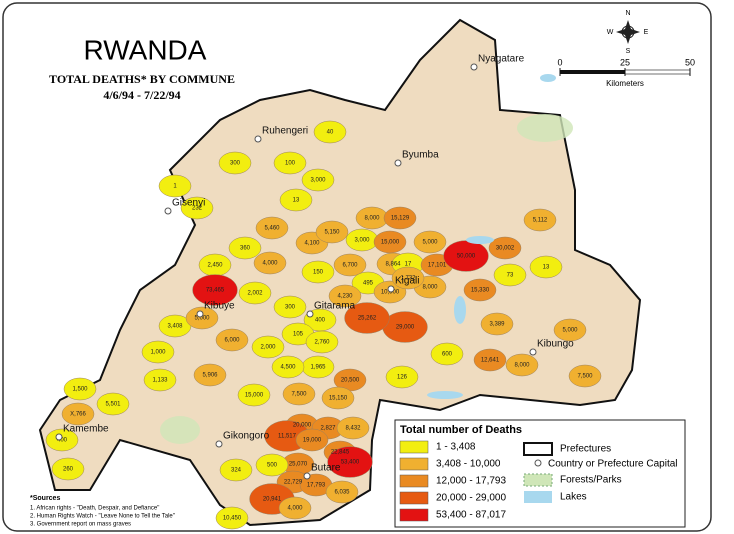 The width and height of the screenshot is (734, 534). I want to click on commune-label: X,766, so click(78, 415).